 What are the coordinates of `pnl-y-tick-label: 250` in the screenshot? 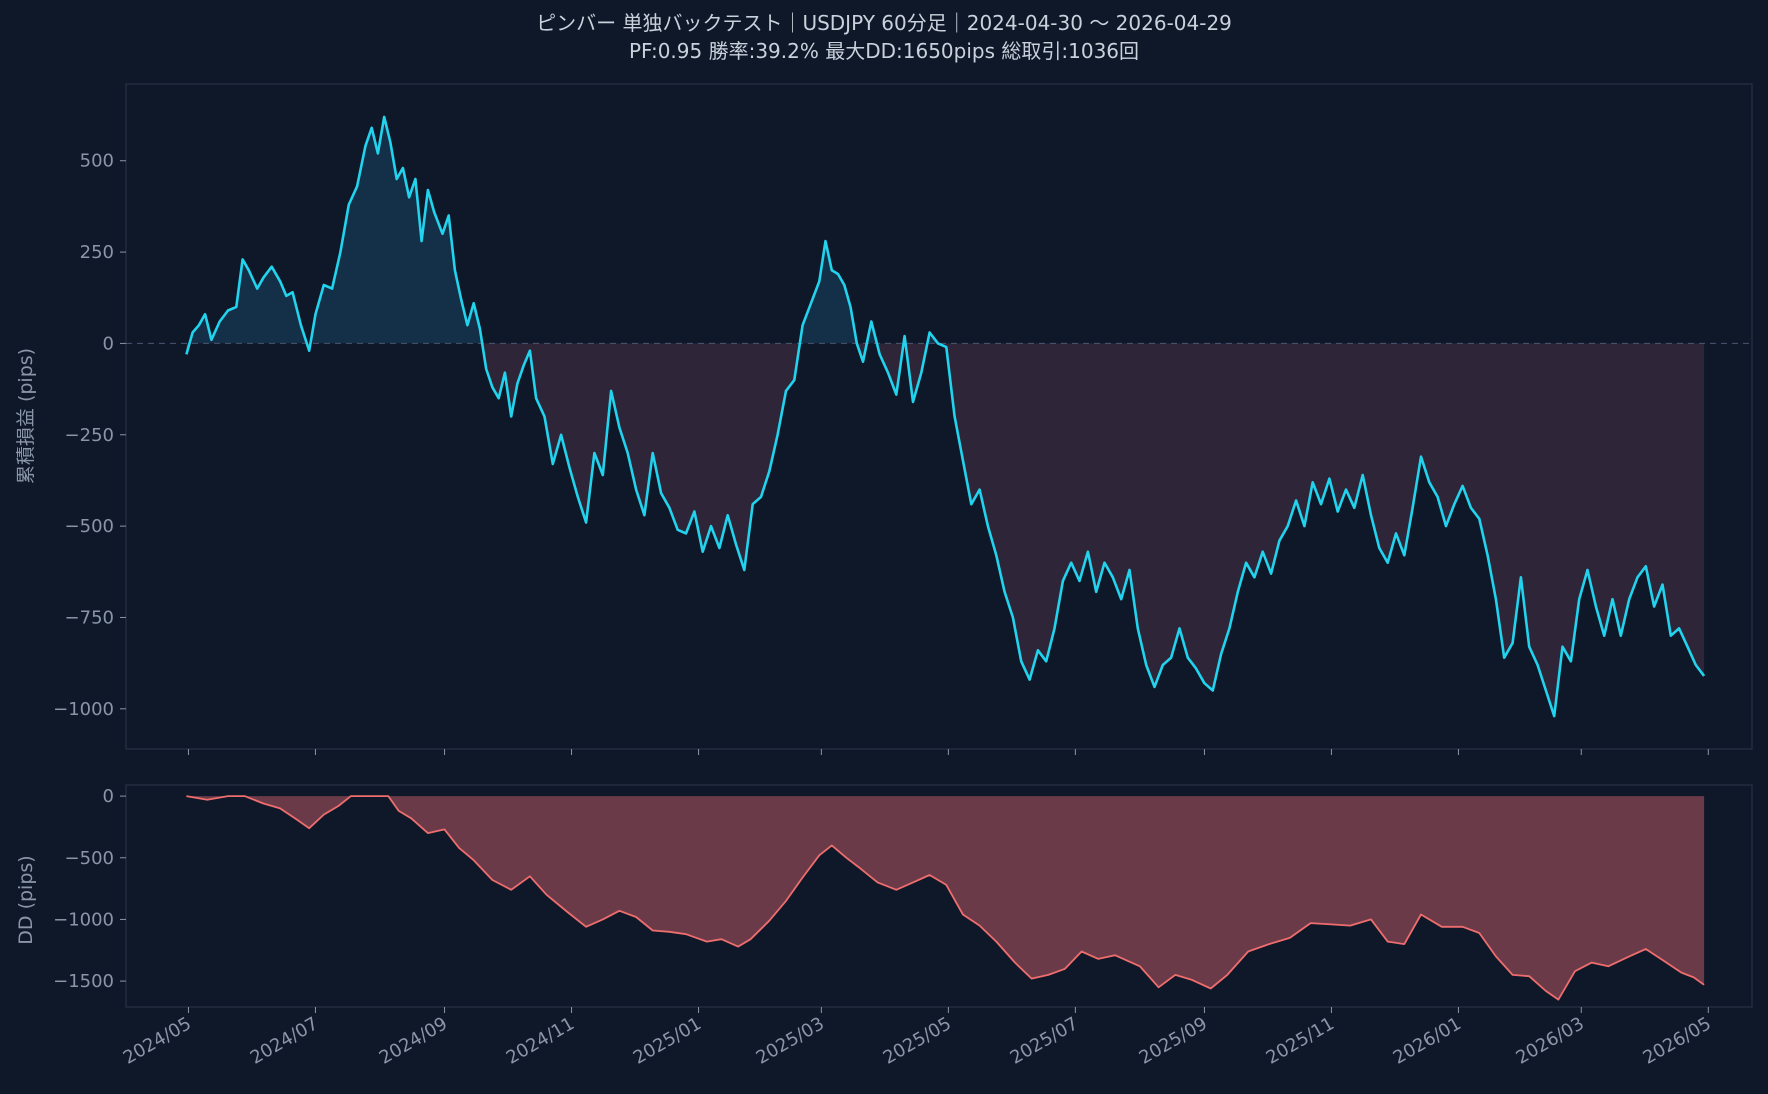 It's located at (97, 252).